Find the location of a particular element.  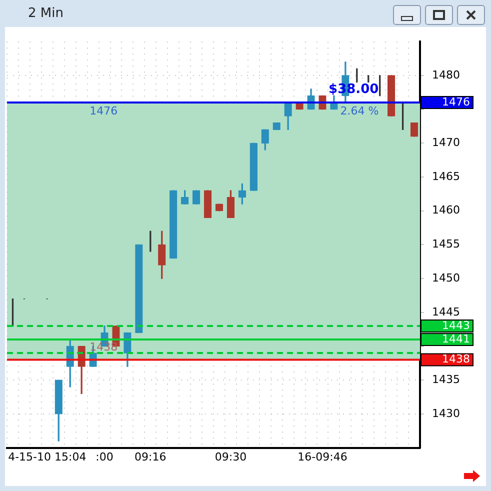

y-tick-label: 1450 is located at coordinates (446, 277).